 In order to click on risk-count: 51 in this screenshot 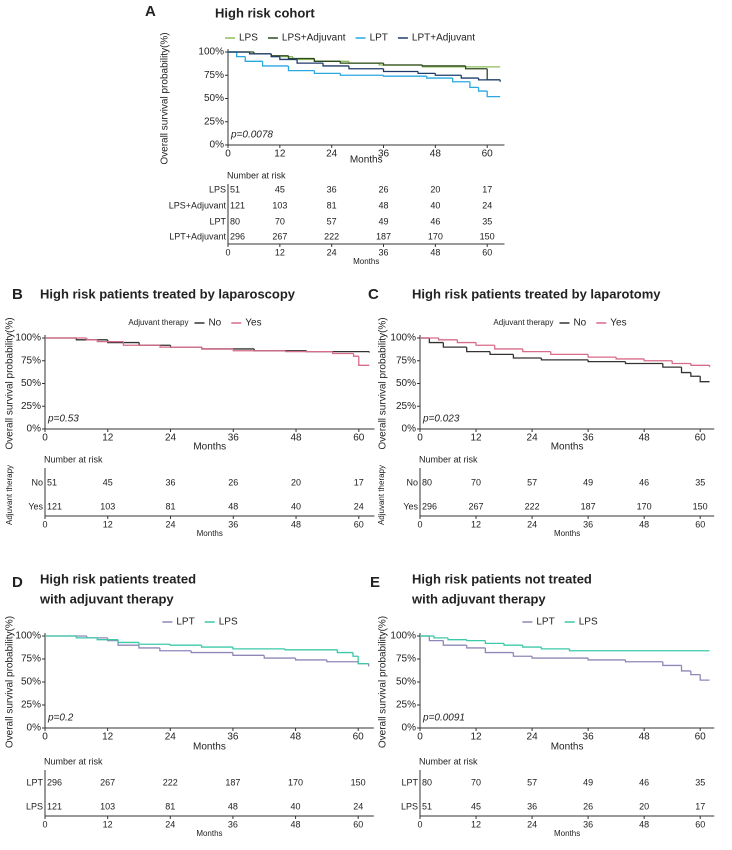, I will do `click(427, 806)`.